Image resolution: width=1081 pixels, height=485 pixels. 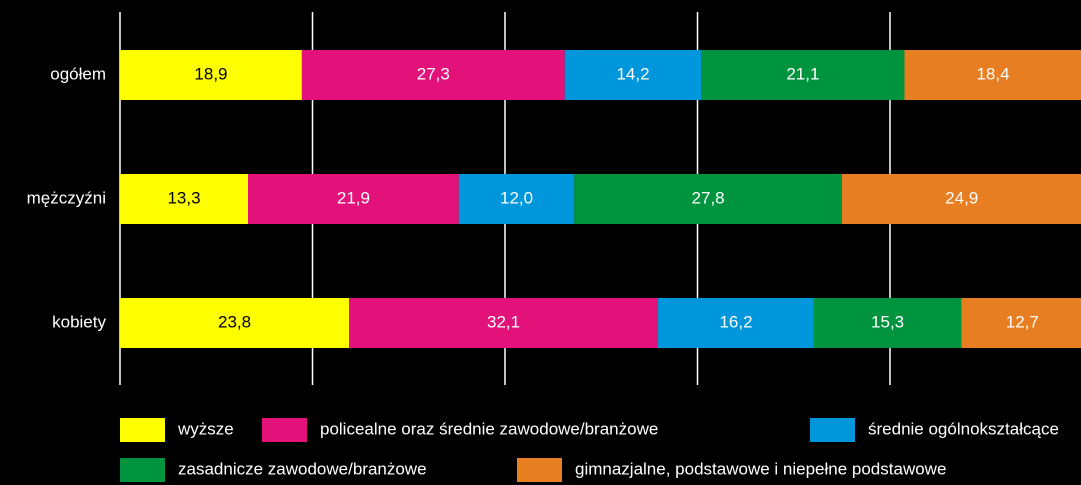 I want to click on data-label: 23,8, so click(x=234, y=321).